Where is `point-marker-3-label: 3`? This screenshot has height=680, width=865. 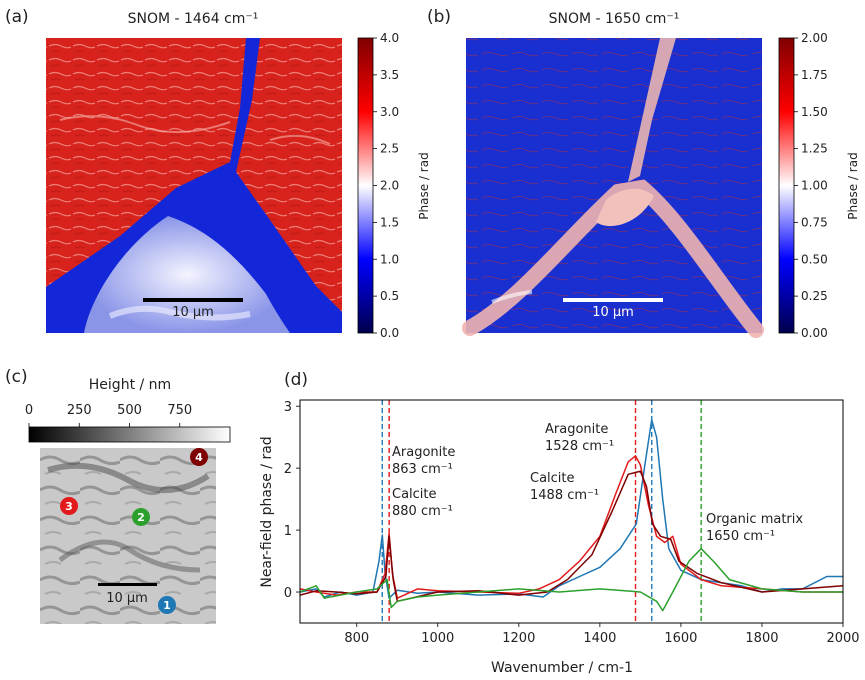
point-marker-3-label: 3 is located at coordinates (69, 506).